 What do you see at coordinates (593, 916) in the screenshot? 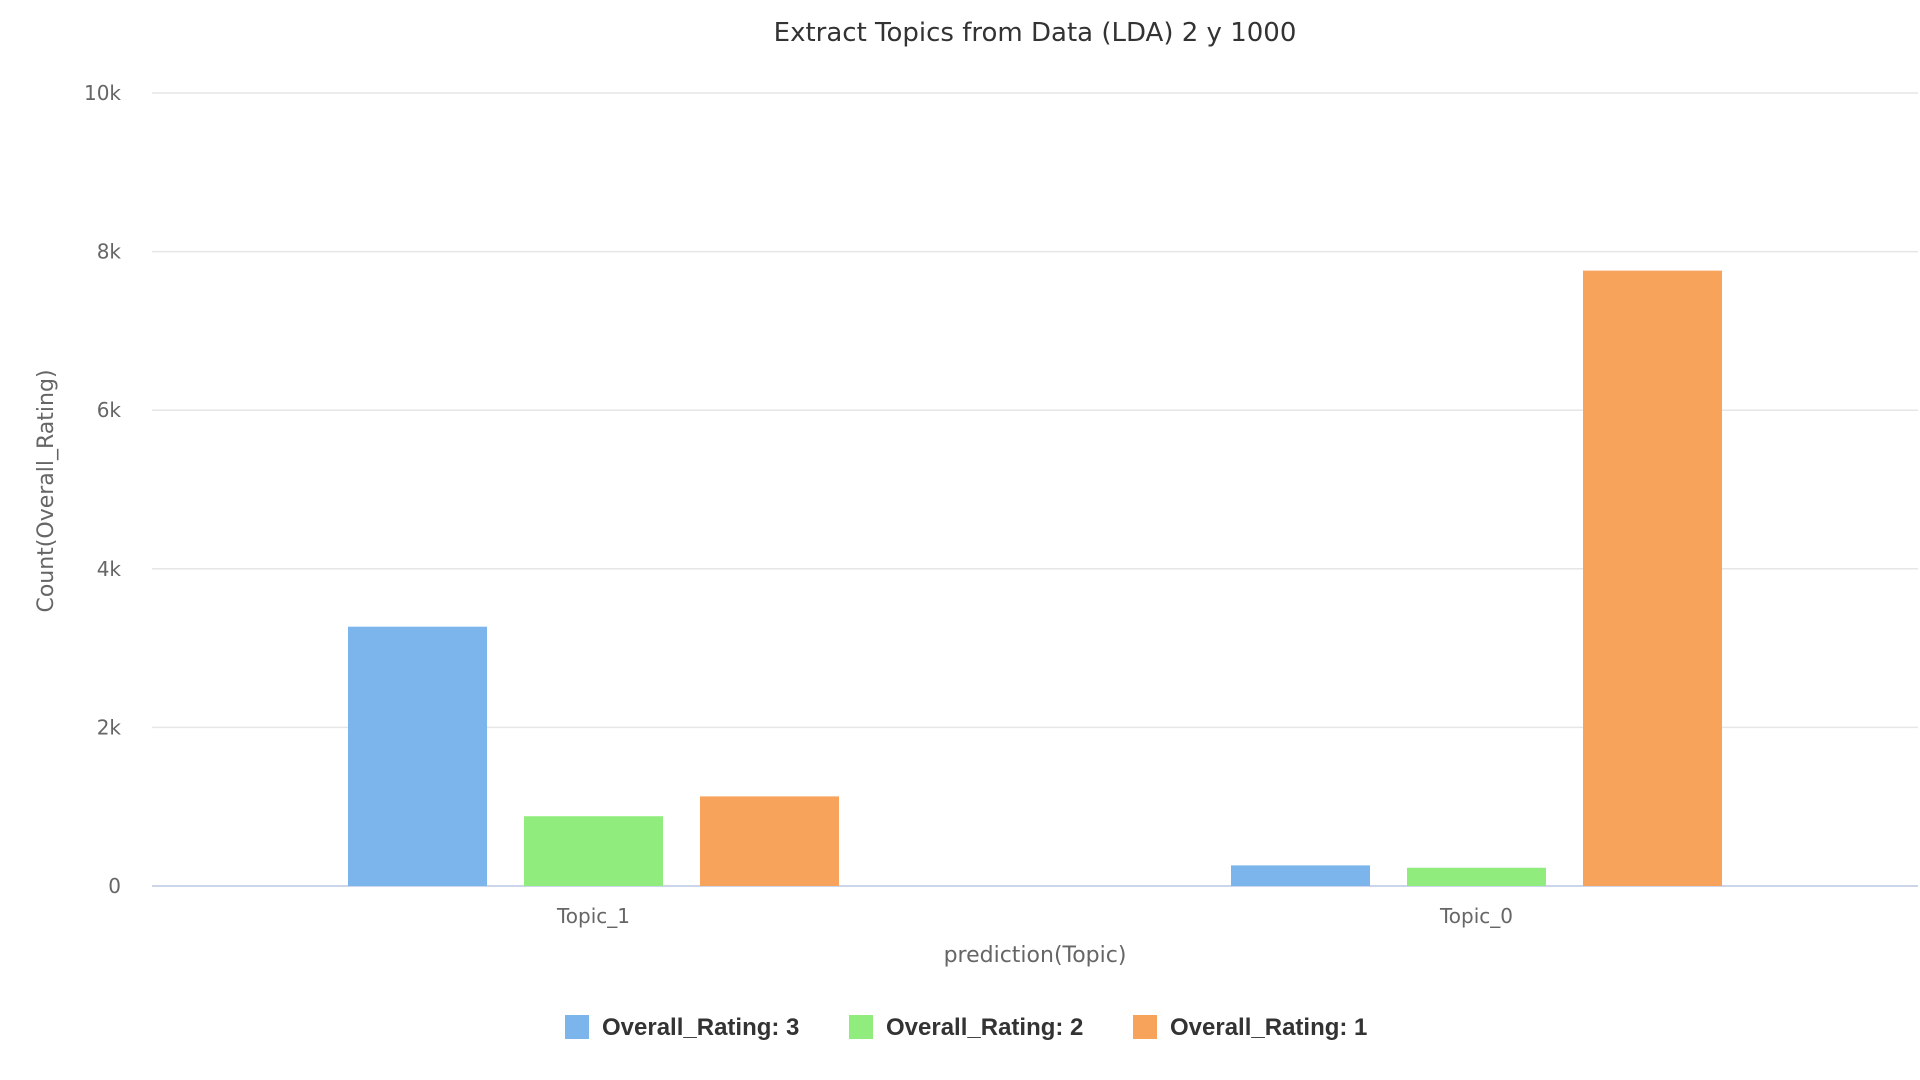
I see `x-tick-label: Topic_1` at bounding box center [593, 916].